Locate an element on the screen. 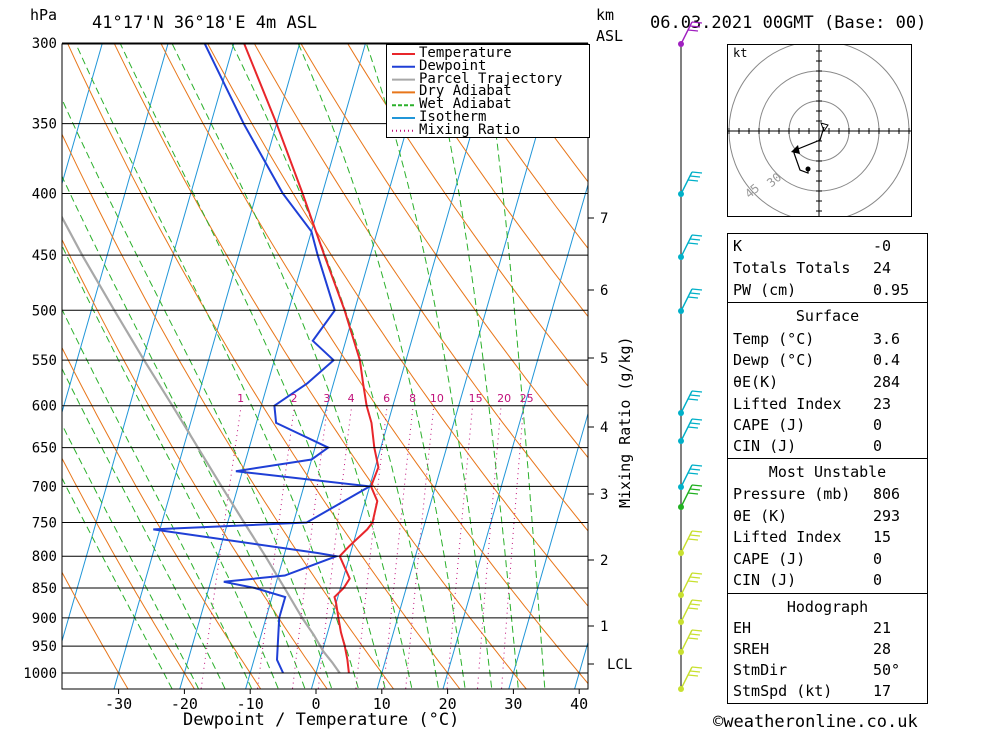 Image resolution: width=1000 pixels, height=733 pixels. surface-cin-label: CIN (J) is located at coordinates (765, 446).